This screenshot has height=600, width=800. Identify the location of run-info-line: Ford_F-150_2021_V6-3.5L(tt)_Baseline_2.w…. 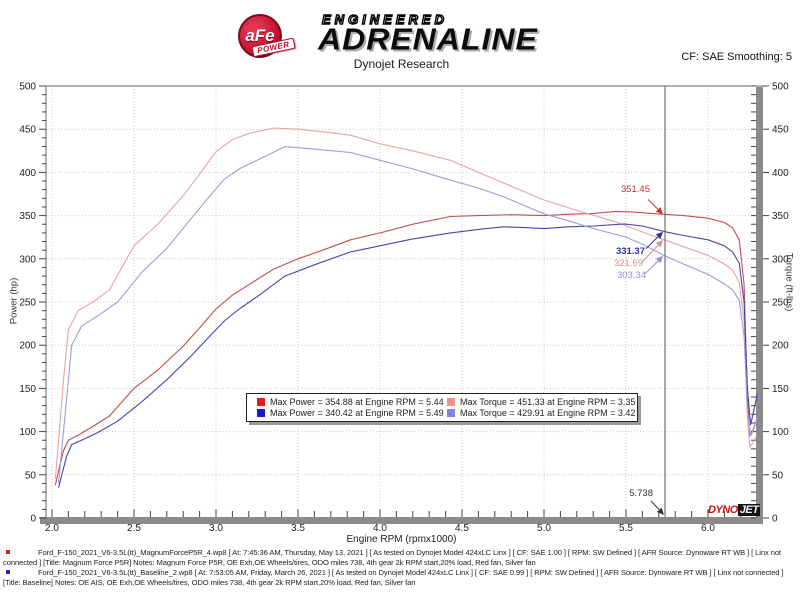
(411, 573).